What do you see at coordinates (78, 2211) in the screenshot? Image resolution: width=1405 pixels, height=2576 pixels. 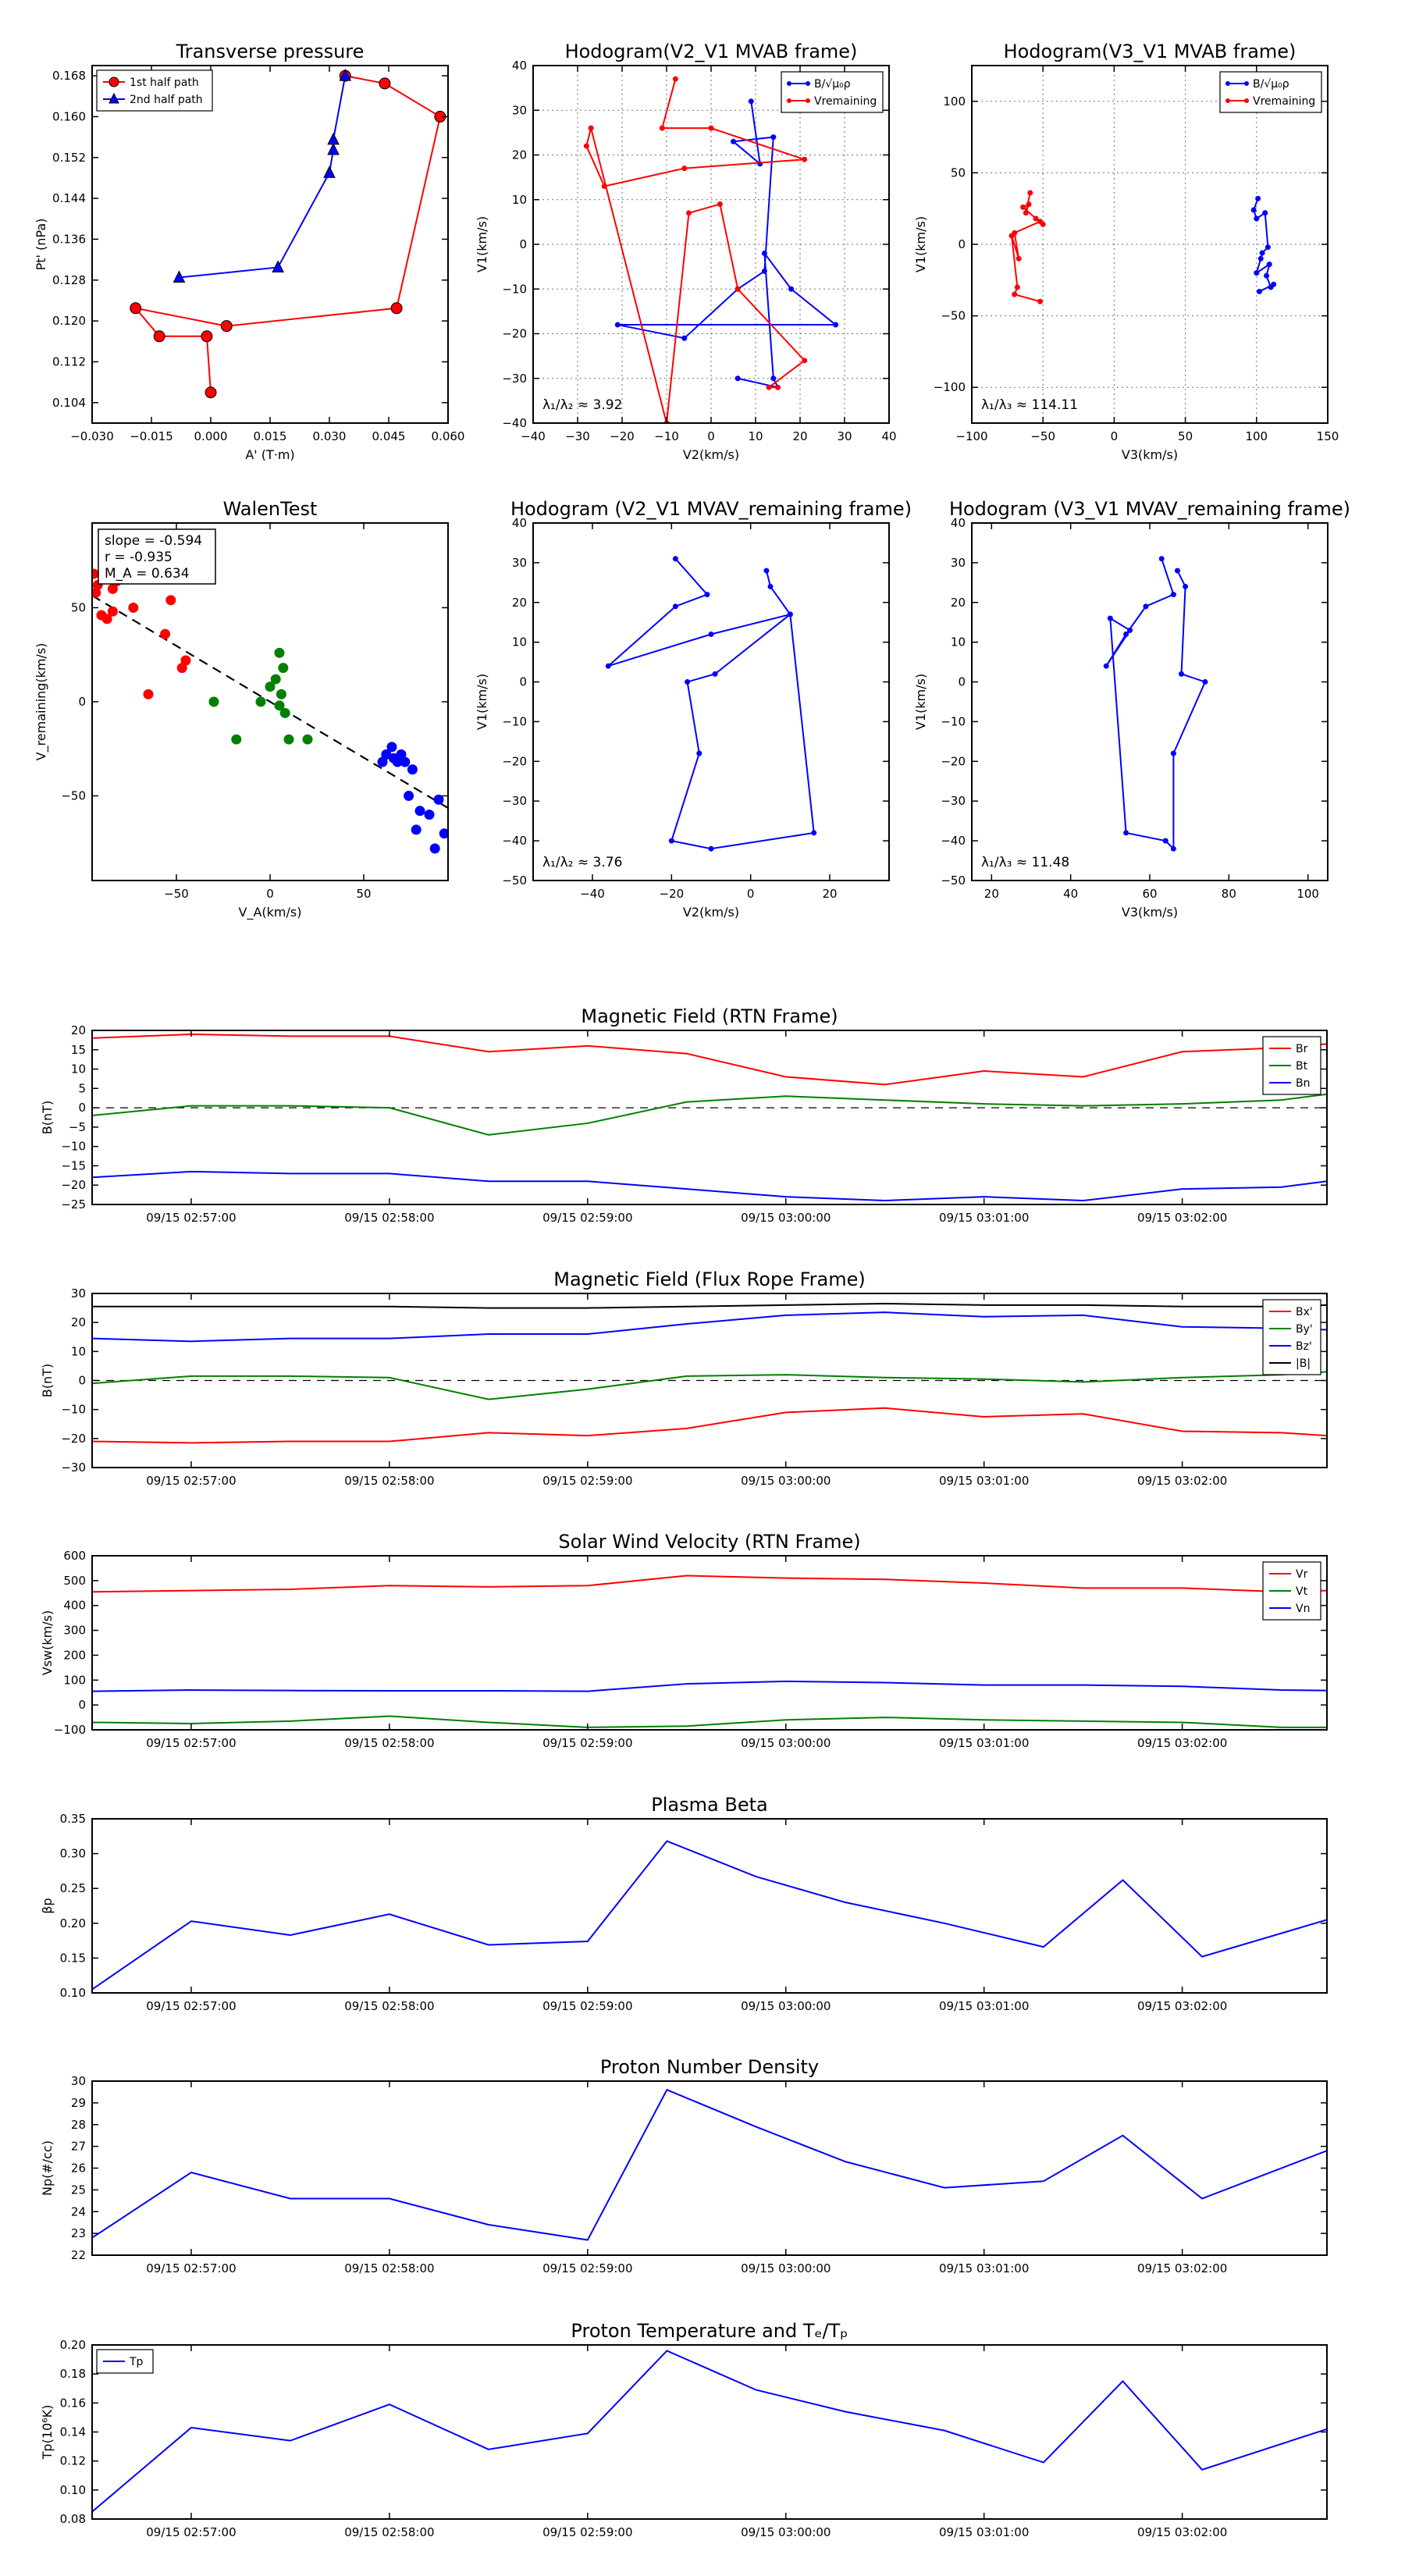 I see `y-tick-label: 24` at bounding box center [78, 2211].